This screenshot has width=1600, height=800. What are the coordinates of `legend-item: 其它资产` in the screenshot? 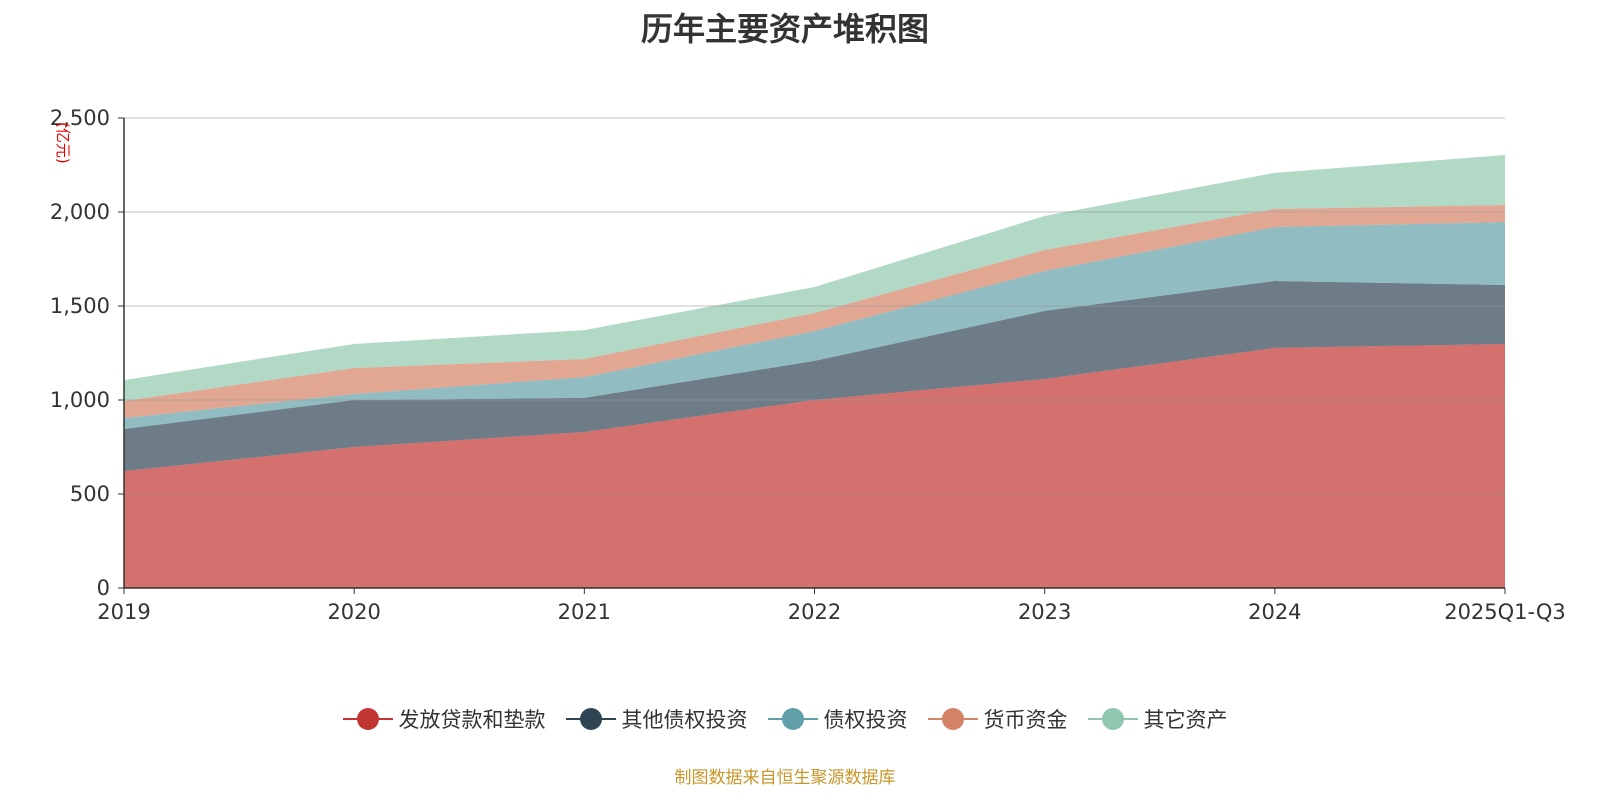 It's located at (1157, 719).